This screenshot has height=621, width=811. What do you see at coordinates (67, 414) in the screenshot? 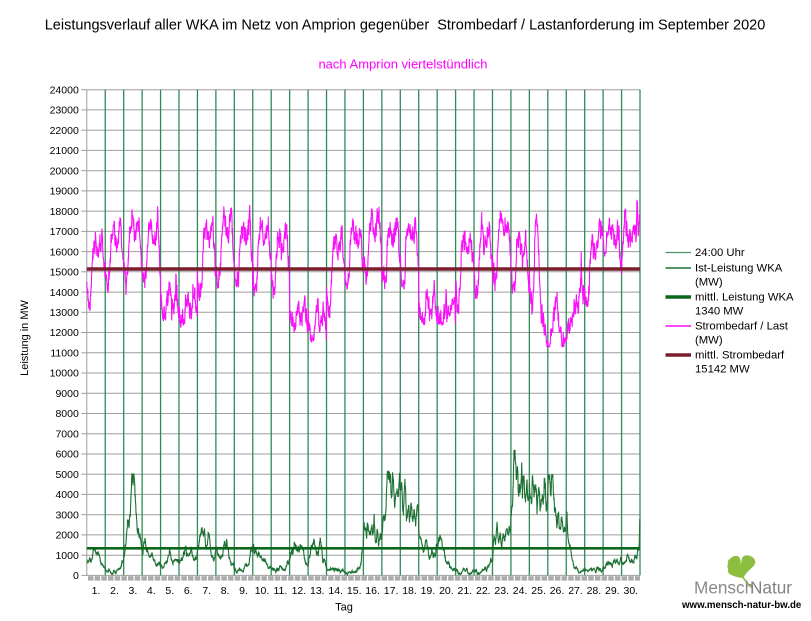
I see `svg-text: 8000` at bounding box center [67, 414].